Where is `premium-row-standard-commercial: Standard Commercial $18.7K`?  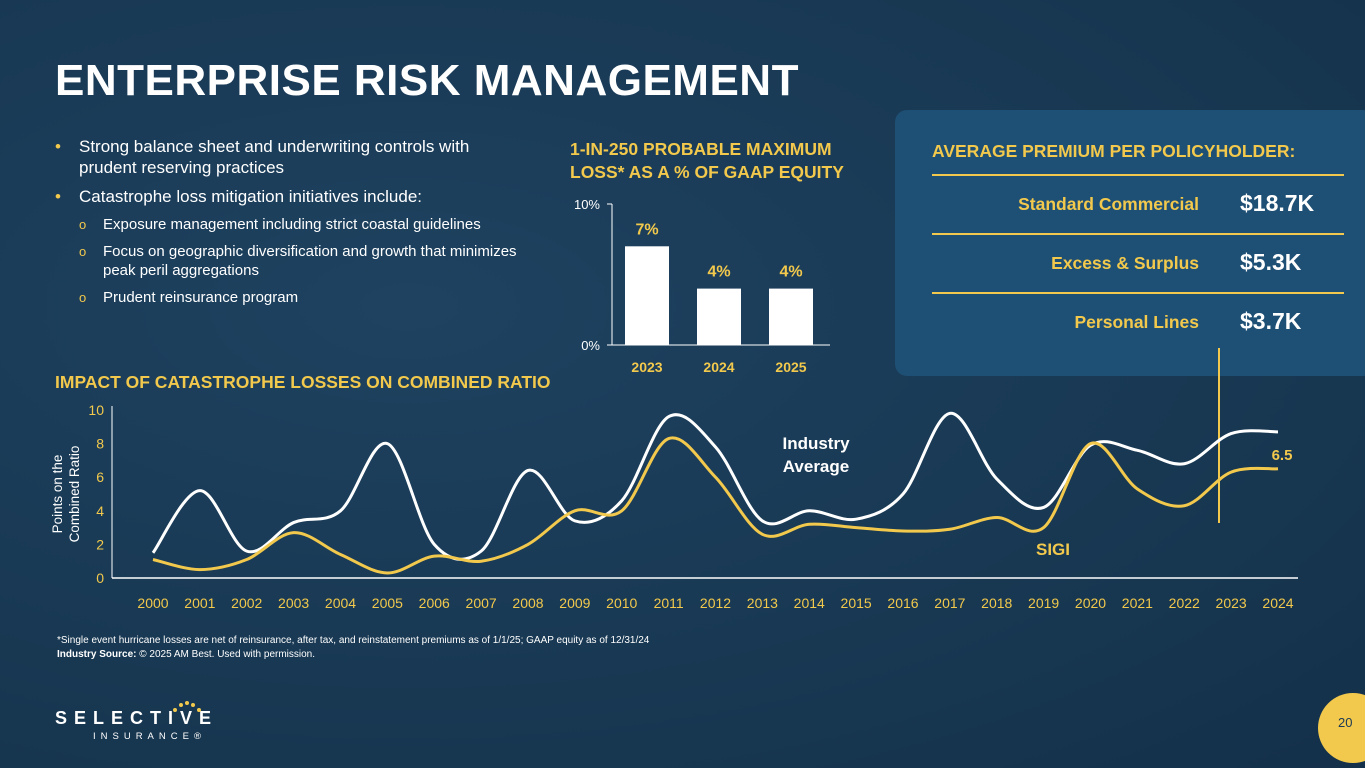 premium-row-standard-commercial: Standard Commercial $18.7K is located at coordinates (1138, 203).